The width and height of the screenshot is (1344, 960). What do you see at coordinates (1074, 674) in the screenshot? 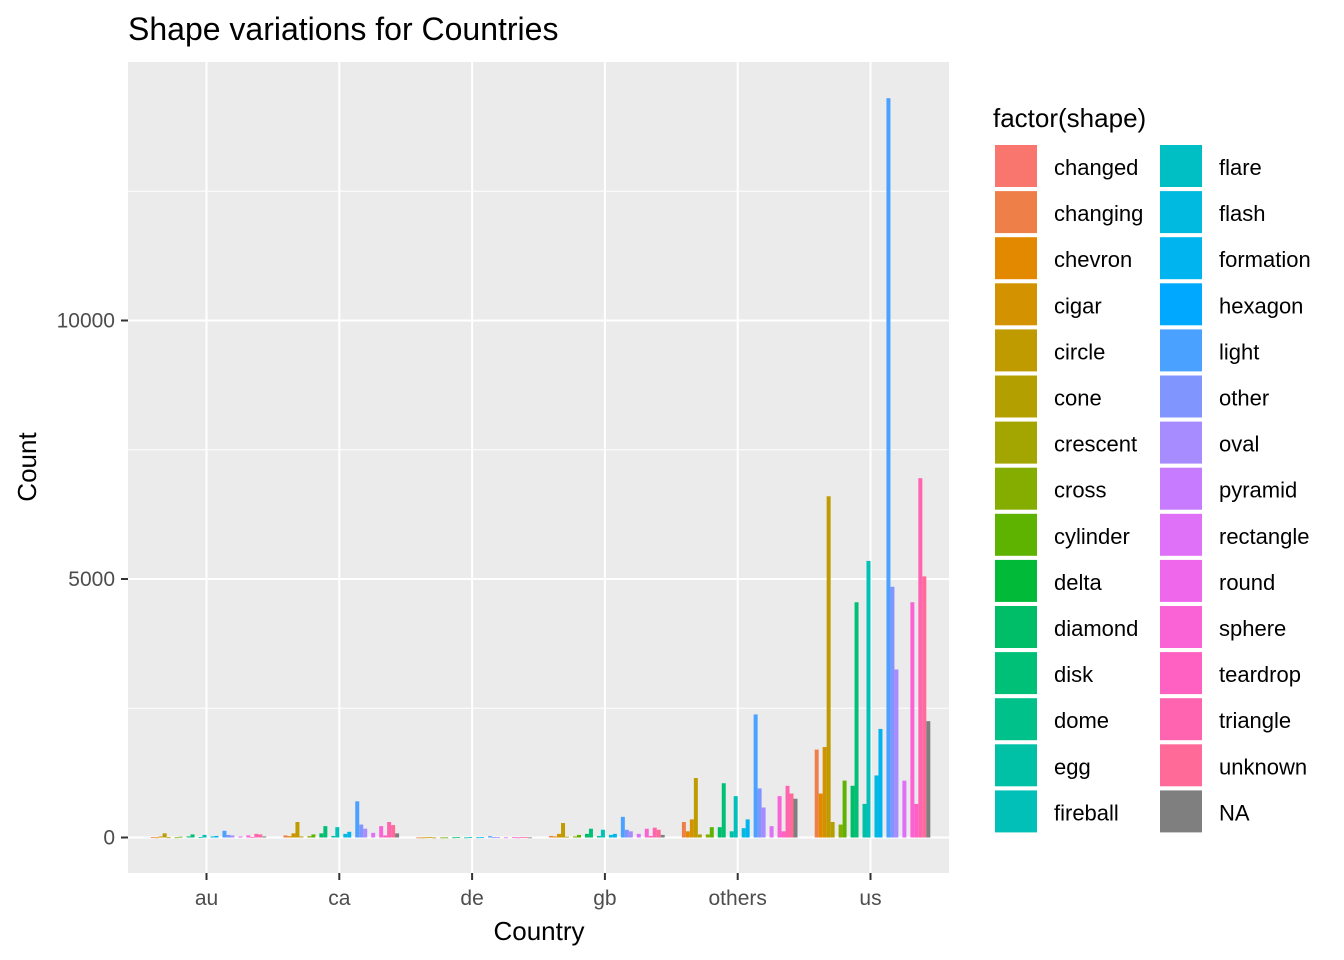
I see `legend-label-disk: disk` at bounding box center [1074, 674].